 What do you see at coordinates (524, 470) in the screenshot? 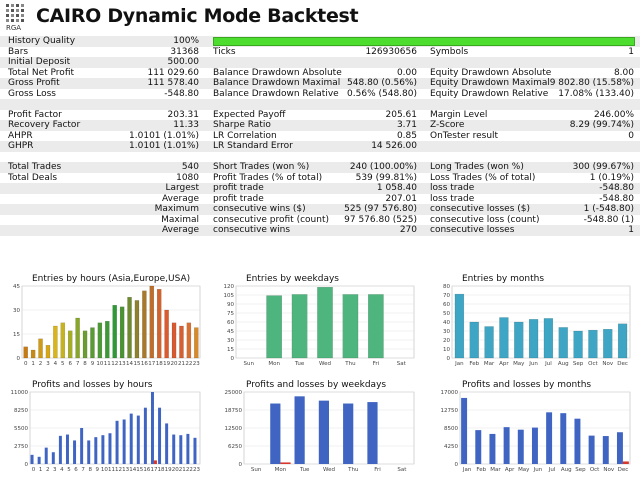
I see `x-tick-label: May` at bounding box center [524, 470].